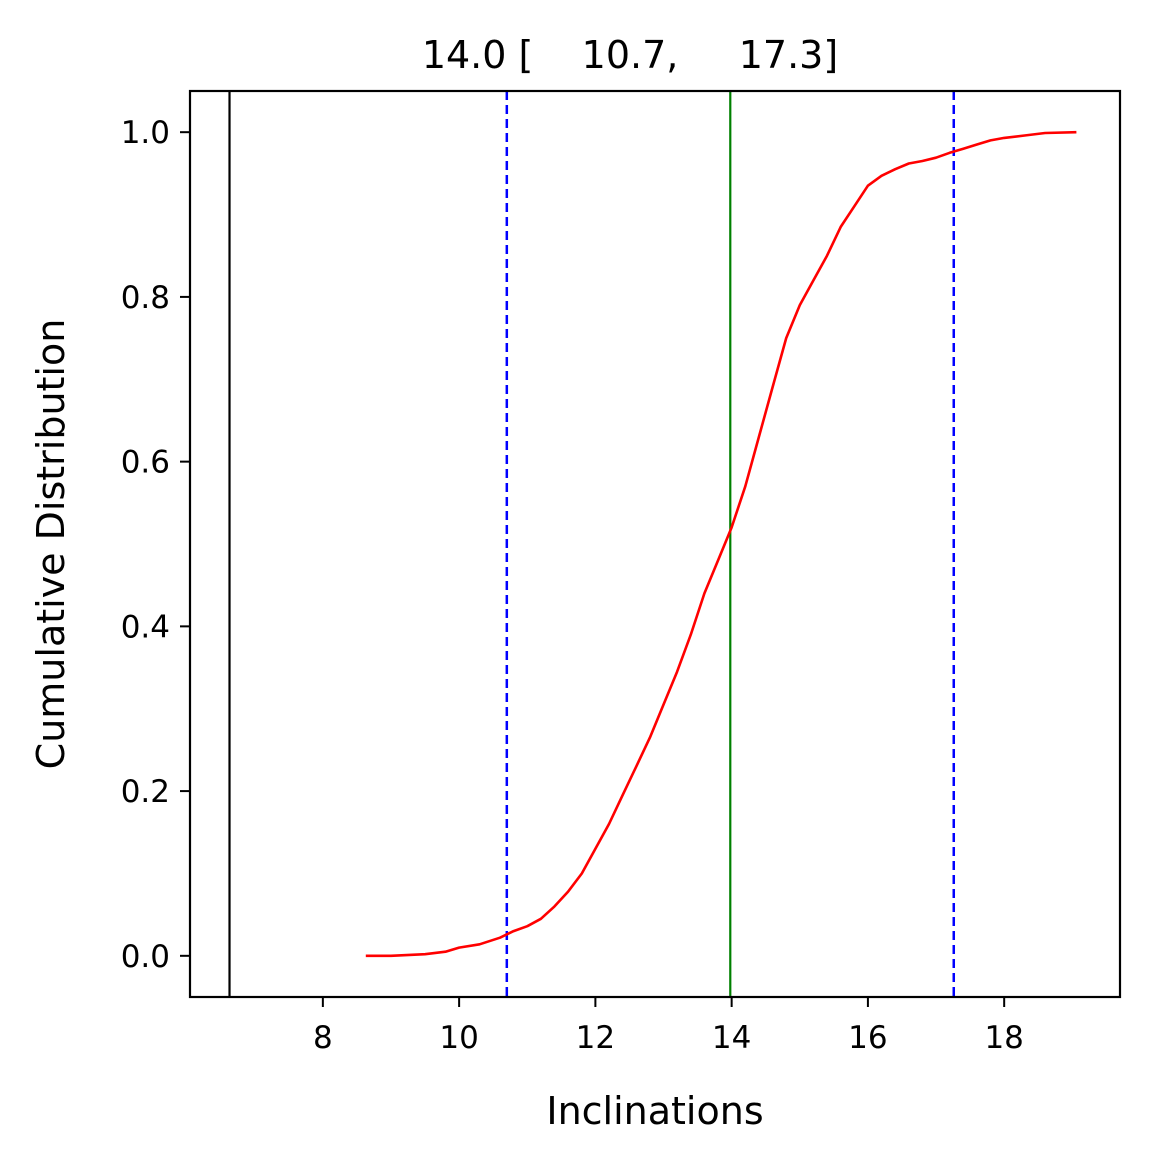 This screenshot has height=1164, width=1150. Describe the element at coordinates (731, 1038) in the screenshot. I see `x-tick-label: 14` at that location.